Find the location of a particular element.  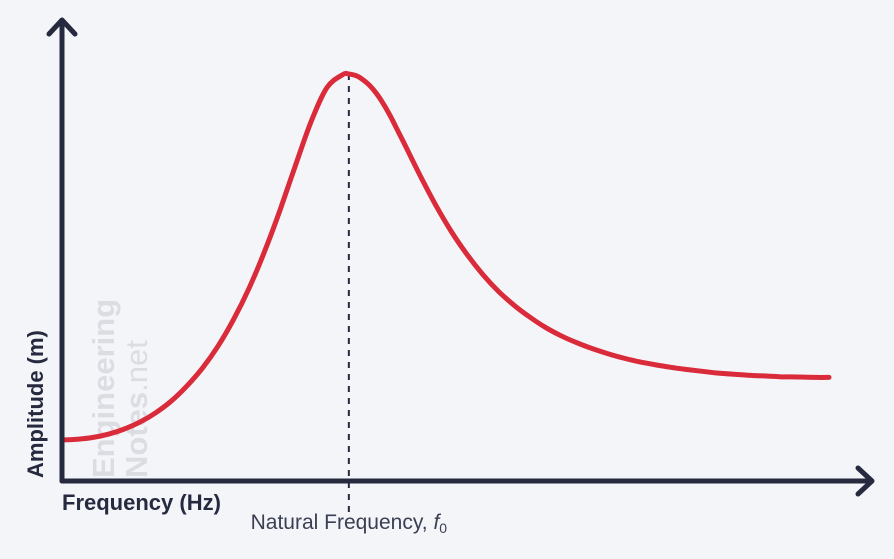

natural-frequency-subscript: 0 is located at coordinates (443, 528).